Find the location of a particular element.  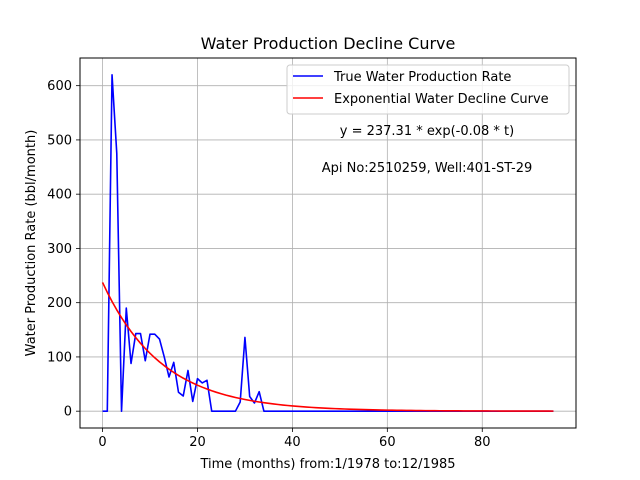

y-tick-label: 0 is located at coordinates (68, 412).